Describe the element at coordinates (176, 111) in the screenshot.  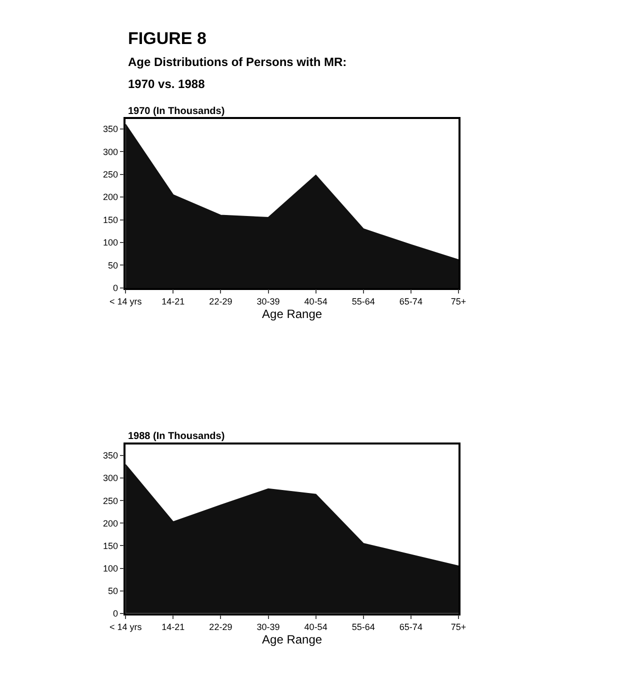
I see `y-axis-title: 1970 (In Thousands)` at that location.